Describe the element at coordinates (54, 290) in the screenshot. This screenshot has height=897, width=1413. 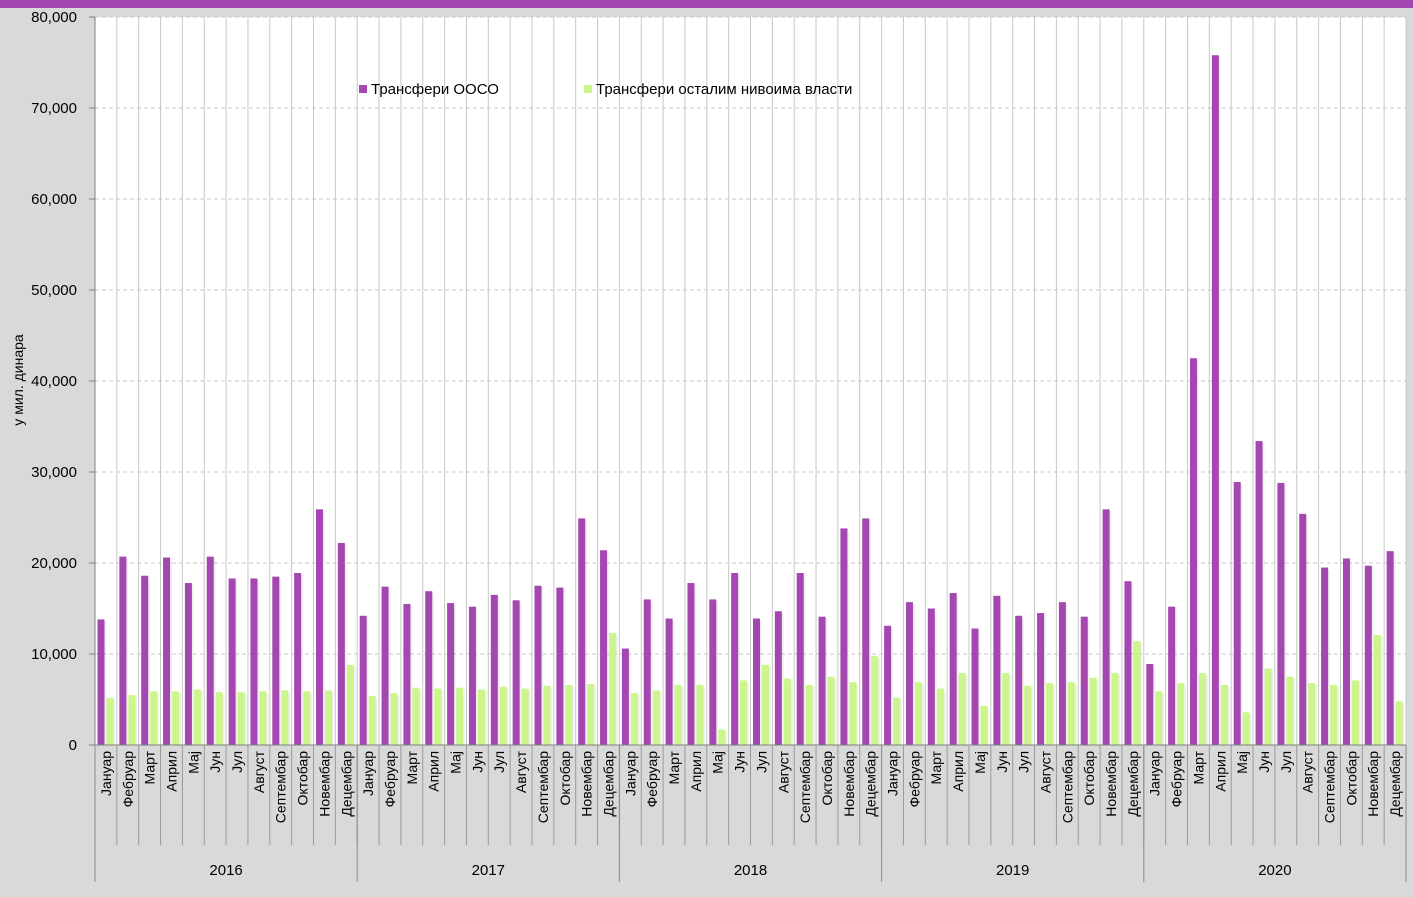
I see `y-tick-label: 50,000` at that location.